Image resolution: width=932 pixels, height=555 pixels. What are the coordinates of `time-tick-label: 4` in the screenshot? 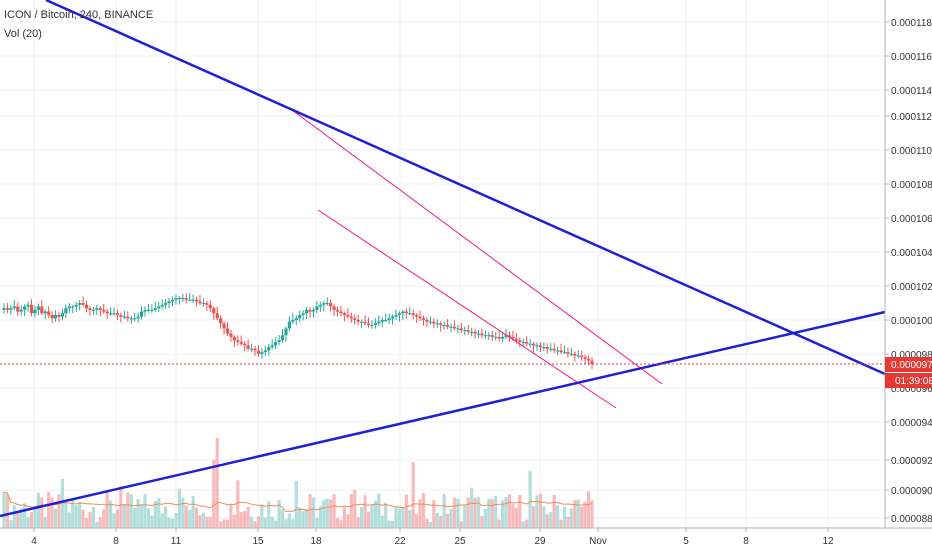 It's located at (34, 541).